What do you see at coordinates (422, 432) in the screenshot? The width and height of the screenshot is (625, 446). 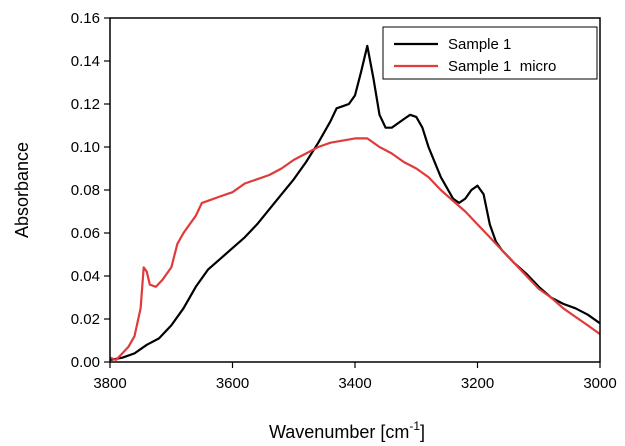 I see `x-axis-title-close: ]` at bounding box center [422, 432].